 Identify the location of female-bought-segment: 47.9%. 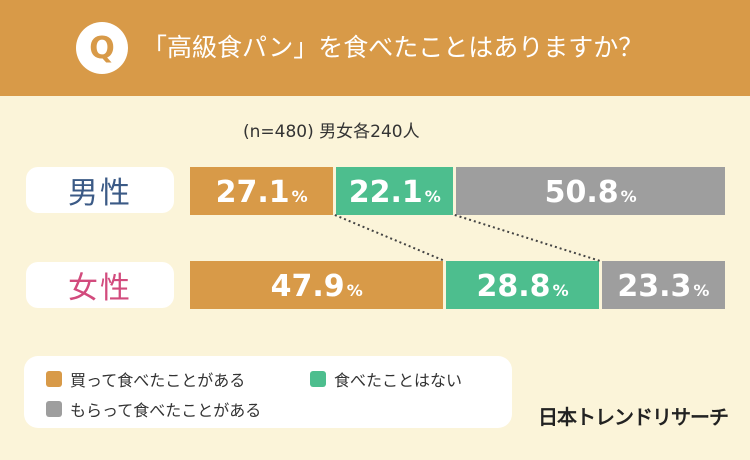
(317, 285).